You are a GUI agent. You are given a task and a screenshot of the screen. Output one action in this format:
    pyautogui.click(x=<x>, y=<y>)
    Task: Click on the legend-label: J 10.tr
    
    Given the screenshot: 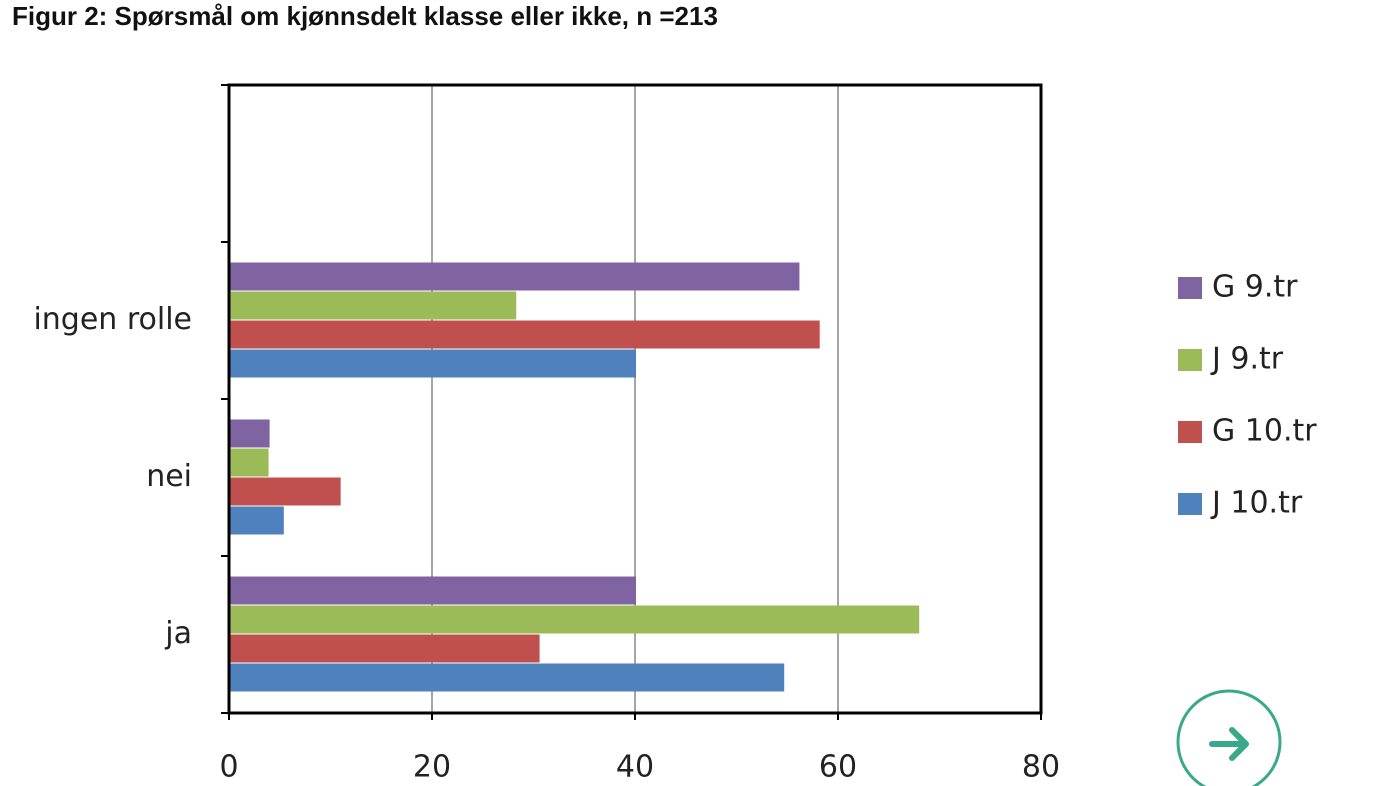 What is the action you would take?
    pyautogui.click(x=1256, y=503)
    